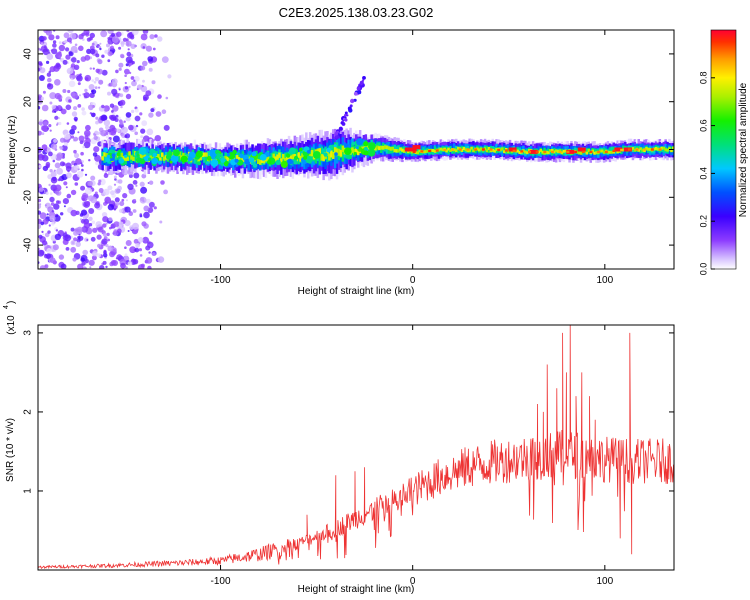 Image resolution: width=750 pixels, height=600 pixels. I want to click on colorbar-label: Normalized spectral amplitude, so click(743, 149).